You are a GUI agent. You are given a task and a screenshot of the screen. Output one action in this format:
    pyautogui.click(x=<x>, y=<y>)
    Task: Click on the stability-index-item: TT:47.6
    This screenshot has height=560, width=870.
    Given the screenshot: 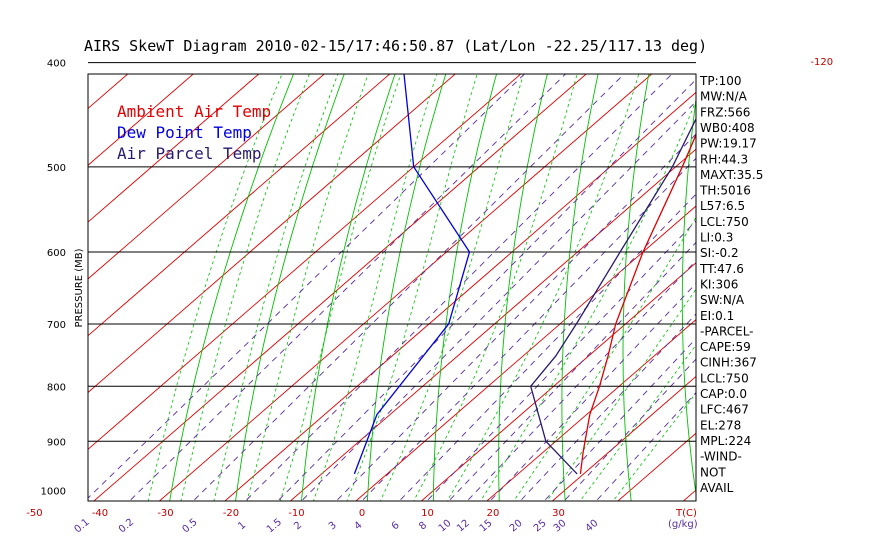 What is the action you would take?
    pyautogui.click(x=721, y=269)
    